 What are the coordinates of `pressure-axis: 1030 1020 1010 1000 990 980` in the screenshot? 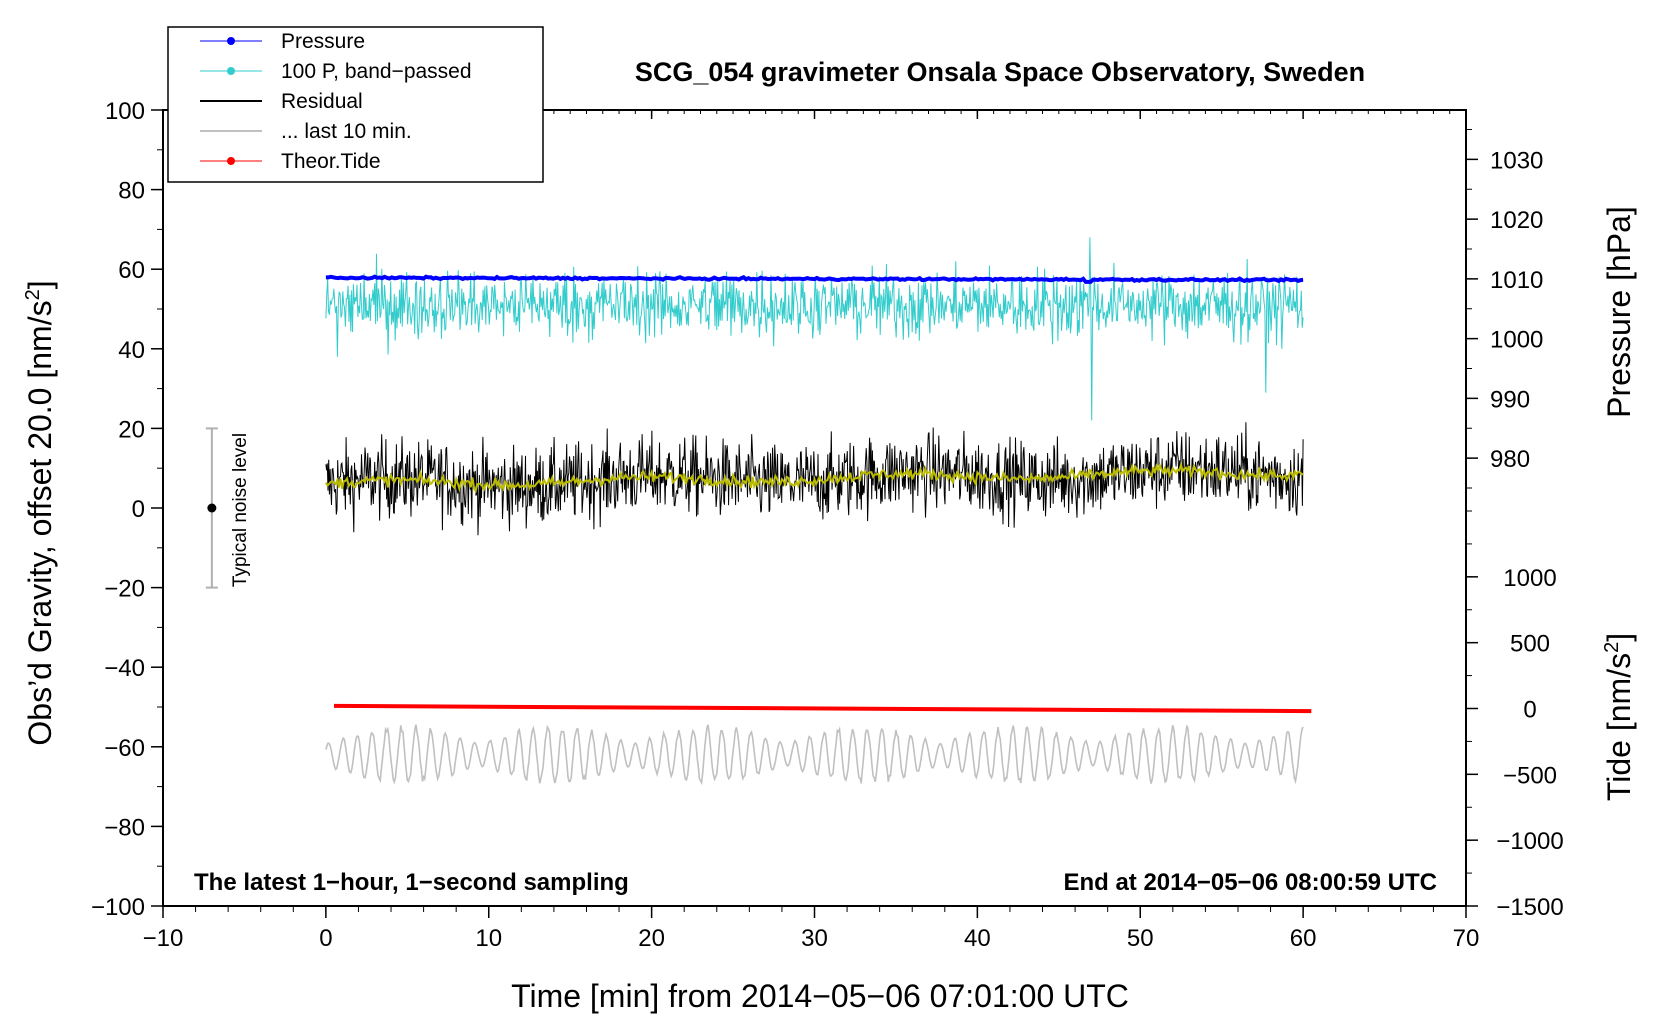 It's located at (1504, 309).